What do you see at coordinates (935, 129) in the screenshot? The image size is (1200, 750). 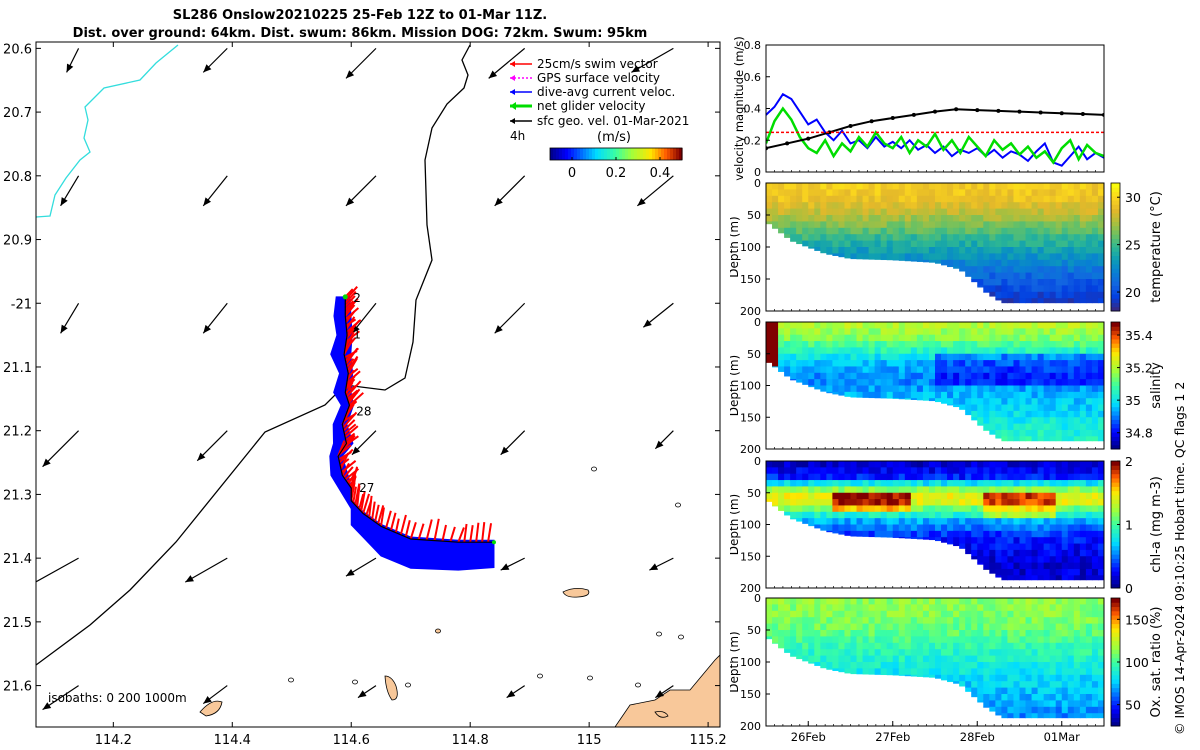 I see `velocity-series-line` at bounding box center [935, 129].